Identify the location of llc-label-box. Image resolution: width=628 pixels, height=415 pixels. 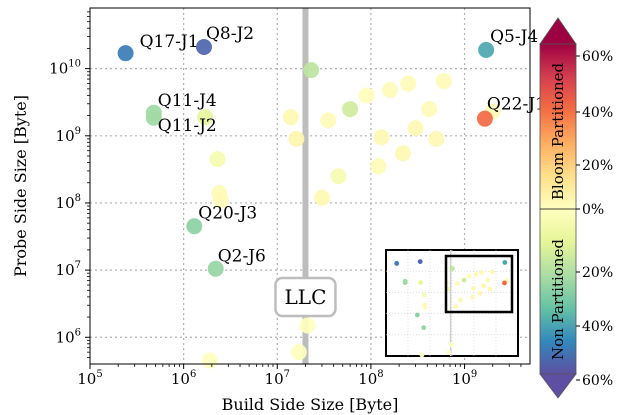
(305, 297).